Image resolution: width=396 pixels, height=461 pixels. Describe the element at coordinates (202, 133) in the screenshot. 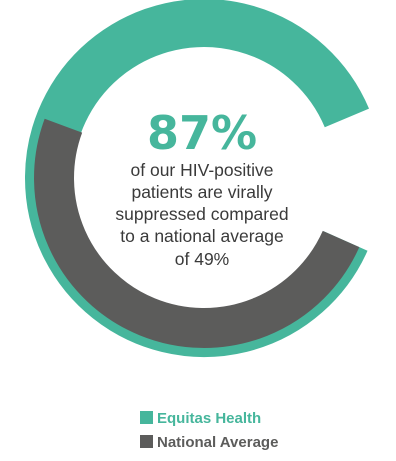

I see `headline-value: 87%` at that location.